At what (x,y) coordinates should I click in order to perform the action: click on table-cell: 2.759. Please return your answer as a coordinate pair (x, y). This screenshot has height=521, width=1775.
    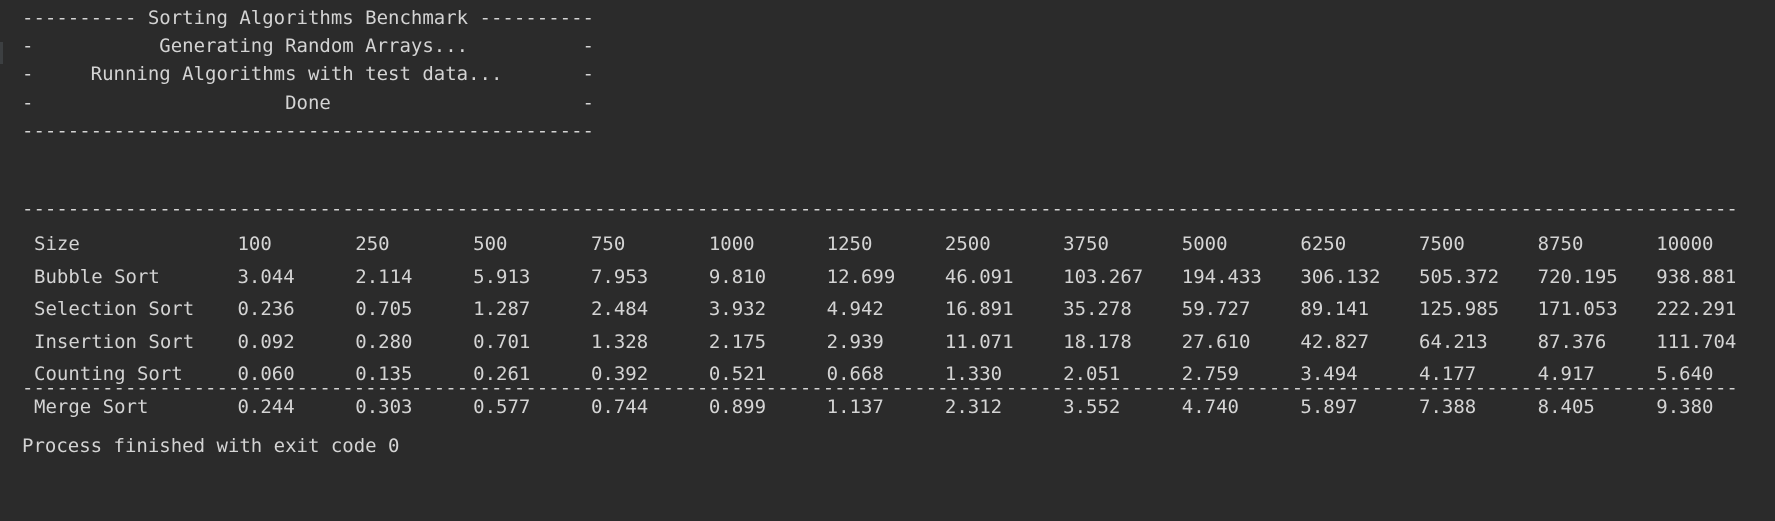
    Looking at the image, I should click on (1210, 374).